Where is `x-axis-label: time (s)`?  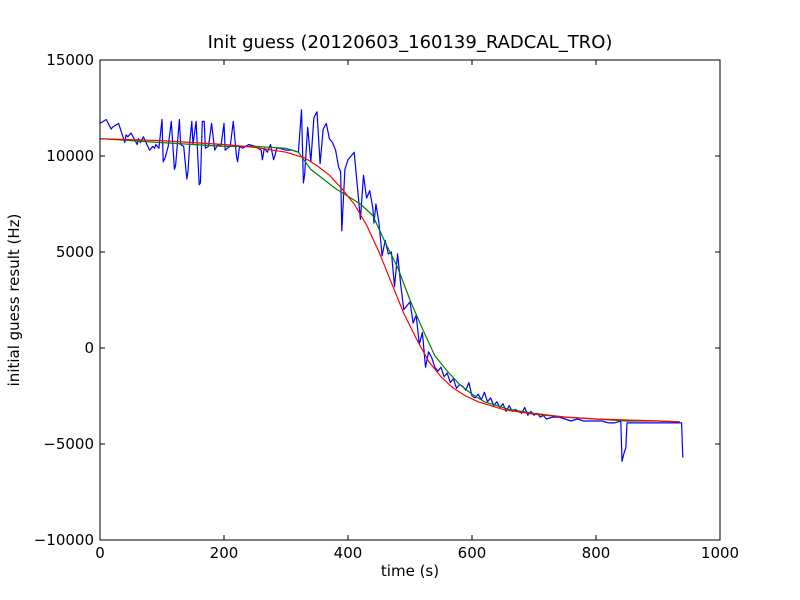
x-axis-label: time (s) is located at coordinates (410, 571).